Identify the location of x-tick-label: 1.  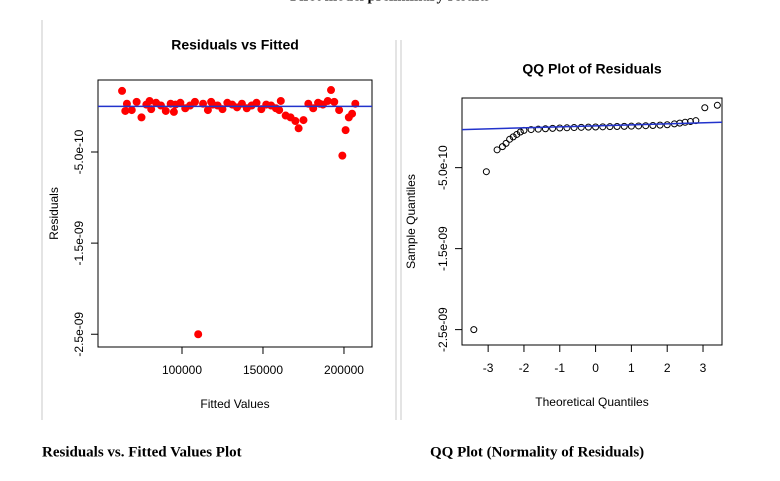
(631, 368).